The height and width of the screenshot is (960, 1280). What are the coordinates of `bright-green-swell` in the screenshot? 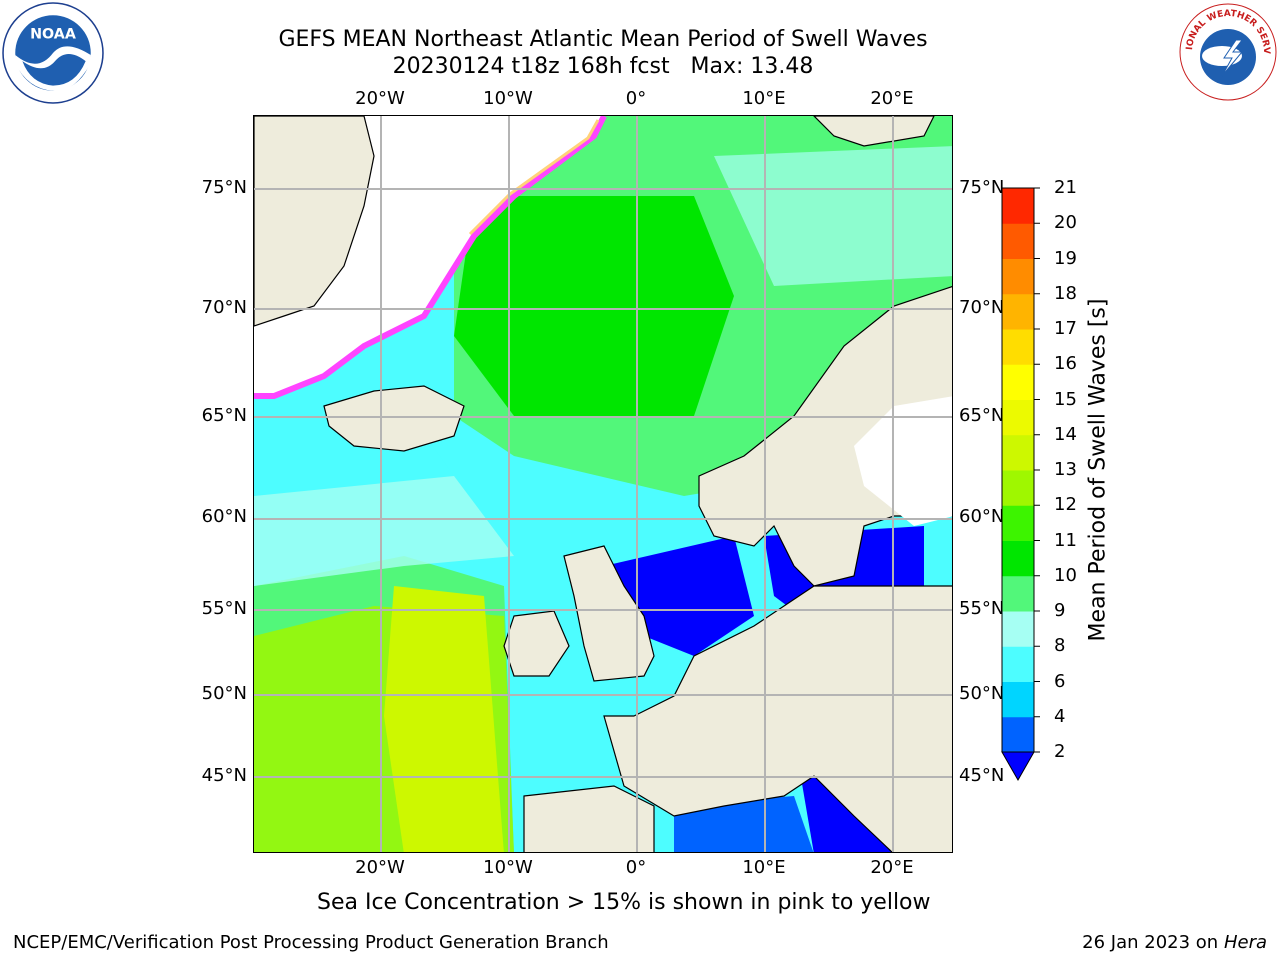 It's located at (594, 306).